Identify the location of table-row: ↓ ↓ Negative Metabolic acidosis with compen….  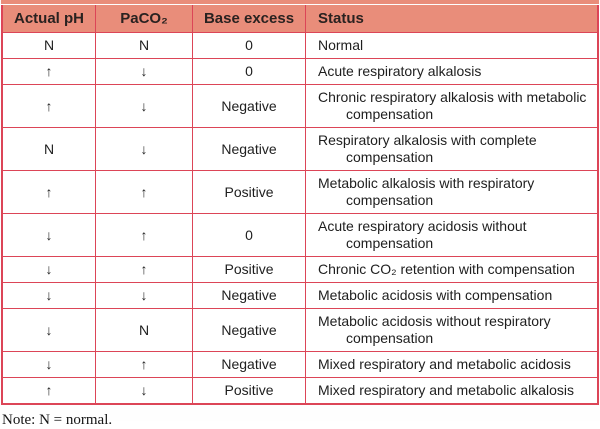
(300, 295).